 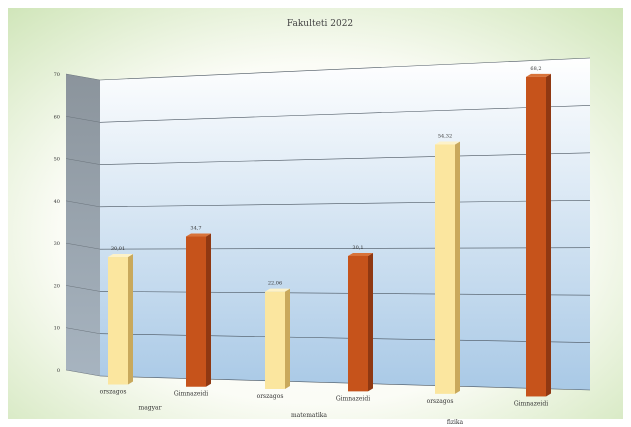 What do you see at coordinates (58, 371) in the screenshot?
I see `y-tick-label: 0` at bounding box center [58, 371].